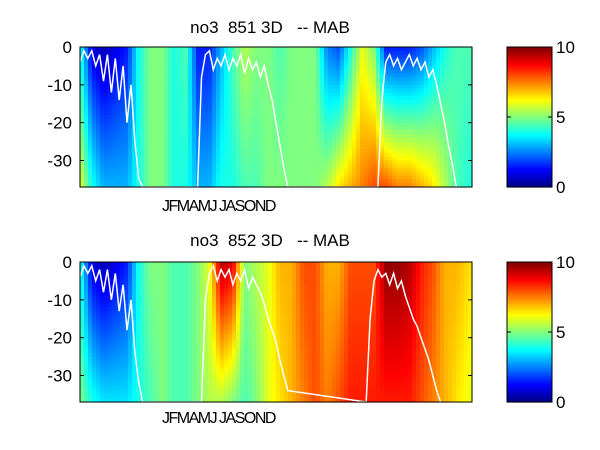  Describe the element at coordinates (529, 66) in the screenshot. I see `colorbar-step` at that location.